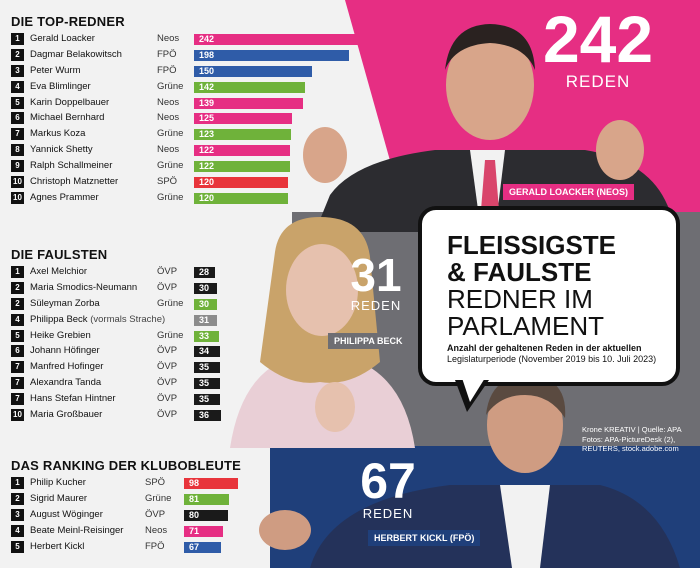 This screenshot has height=568, width=700. Describe the element at coordinates (17, 166) in the screenshot. I see `rank-badge: 9` at that location.